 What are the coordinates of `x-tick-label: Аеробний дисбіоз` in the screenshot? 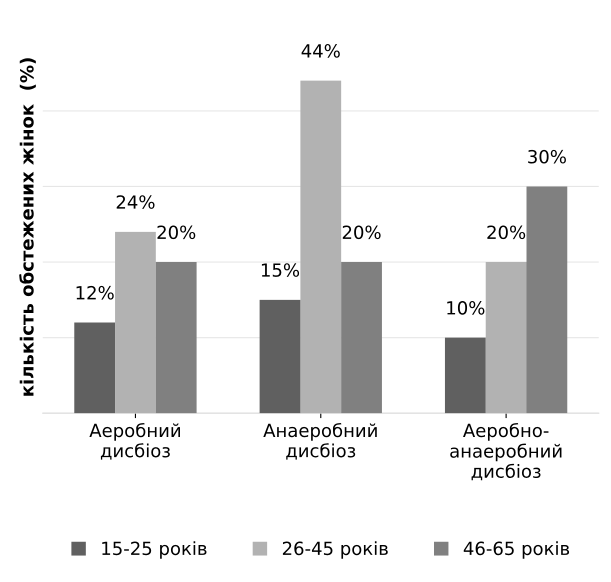 It's located at (134, 441).